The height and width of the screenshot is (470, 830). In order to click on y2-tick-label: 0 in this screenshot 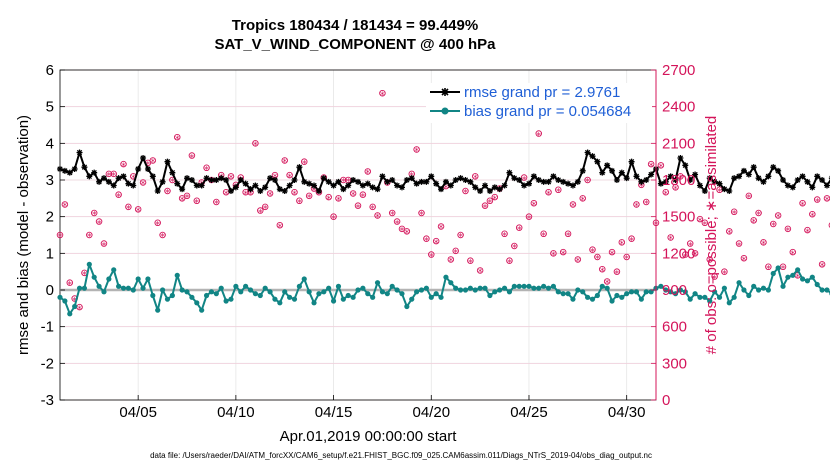, I will do `click(666, 400)`.